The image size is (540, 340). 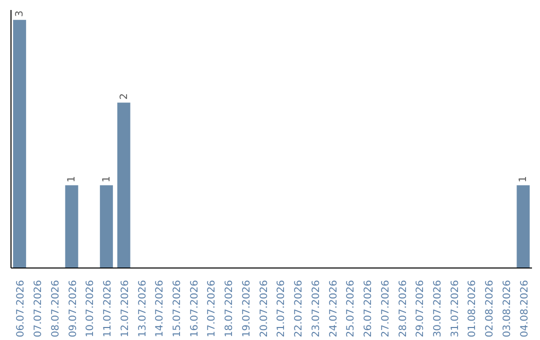 What do you see at coordinates (386, 309) in the screenshot?
I see `x-tick-label: 27.07.2026` at bounding box center [386, 309].